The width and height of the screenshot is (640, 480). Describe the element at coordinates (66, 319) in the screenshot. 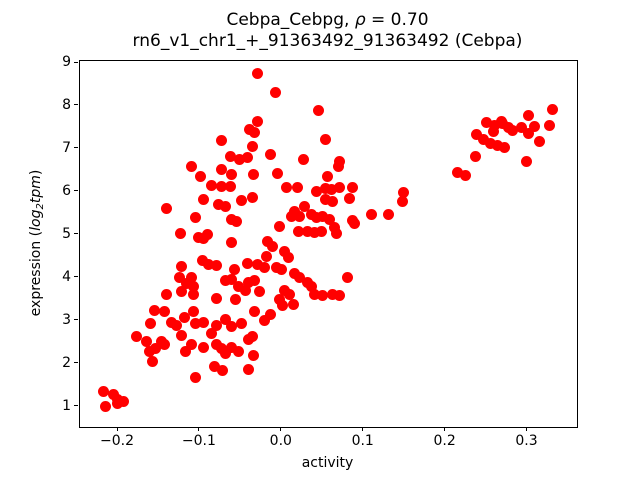

I see `y-tick-label: 3` at that location.